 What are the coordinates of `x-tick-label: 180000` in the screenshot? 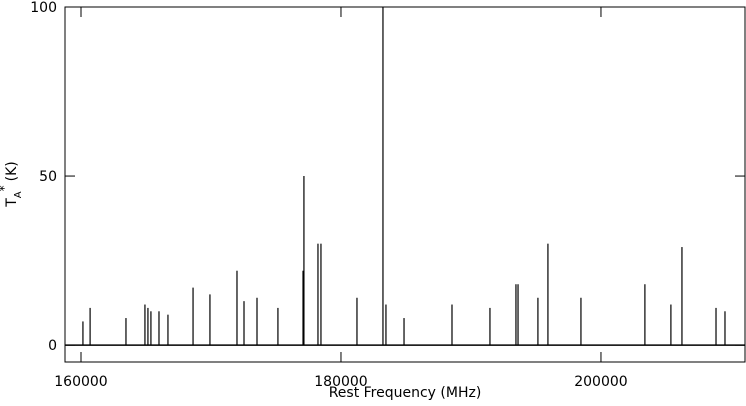 It's located at (340, 382).